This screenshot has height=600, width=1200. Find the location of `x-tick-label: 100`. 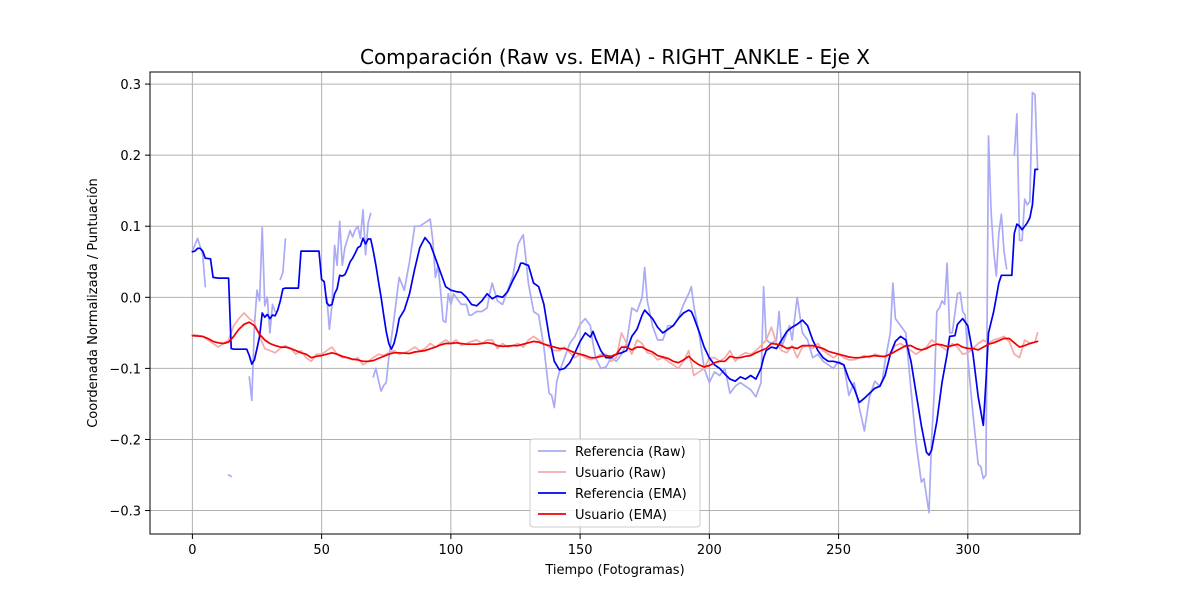

x-tick-label: 100 is located at coordinates (450, 550).